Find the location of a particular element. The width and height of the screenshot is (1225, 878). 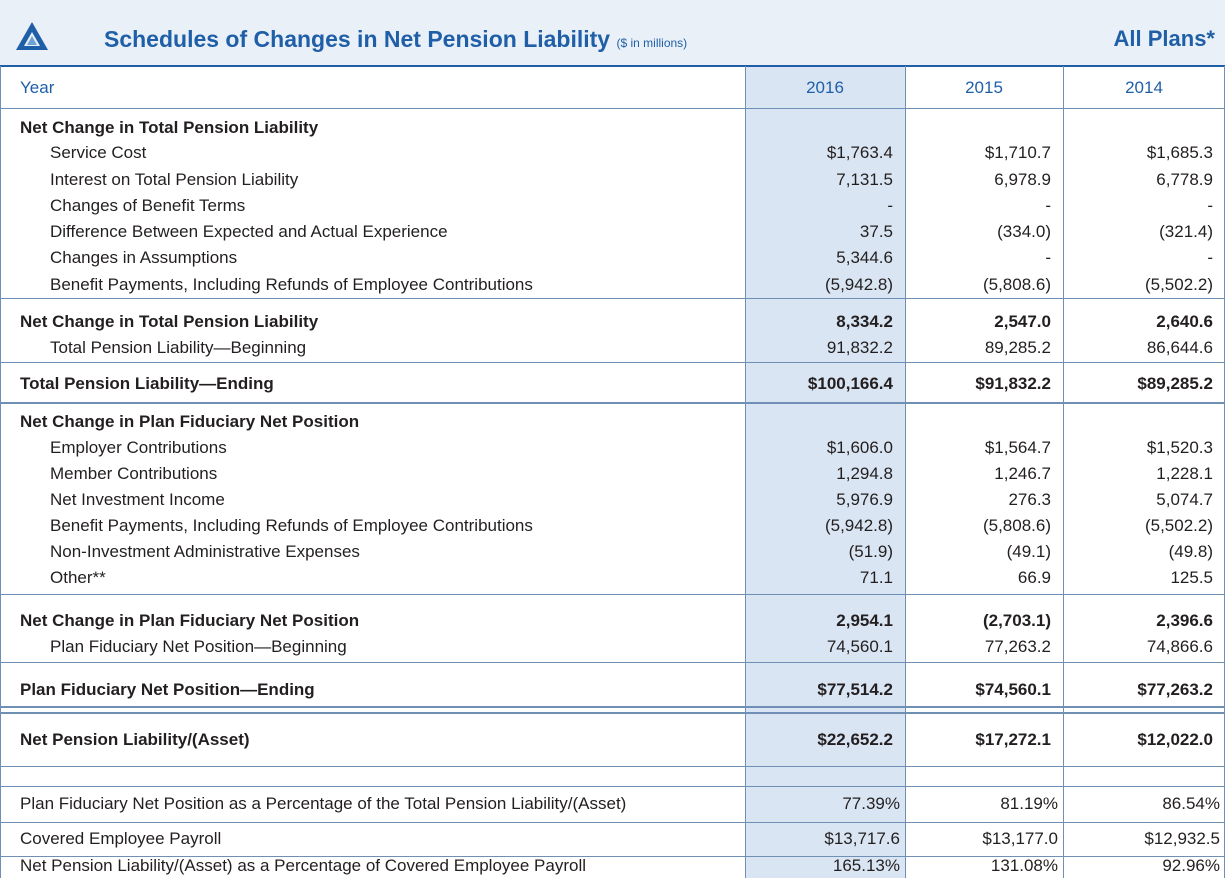

row-value: 5,344.6 is located at coordinates (864, 257).